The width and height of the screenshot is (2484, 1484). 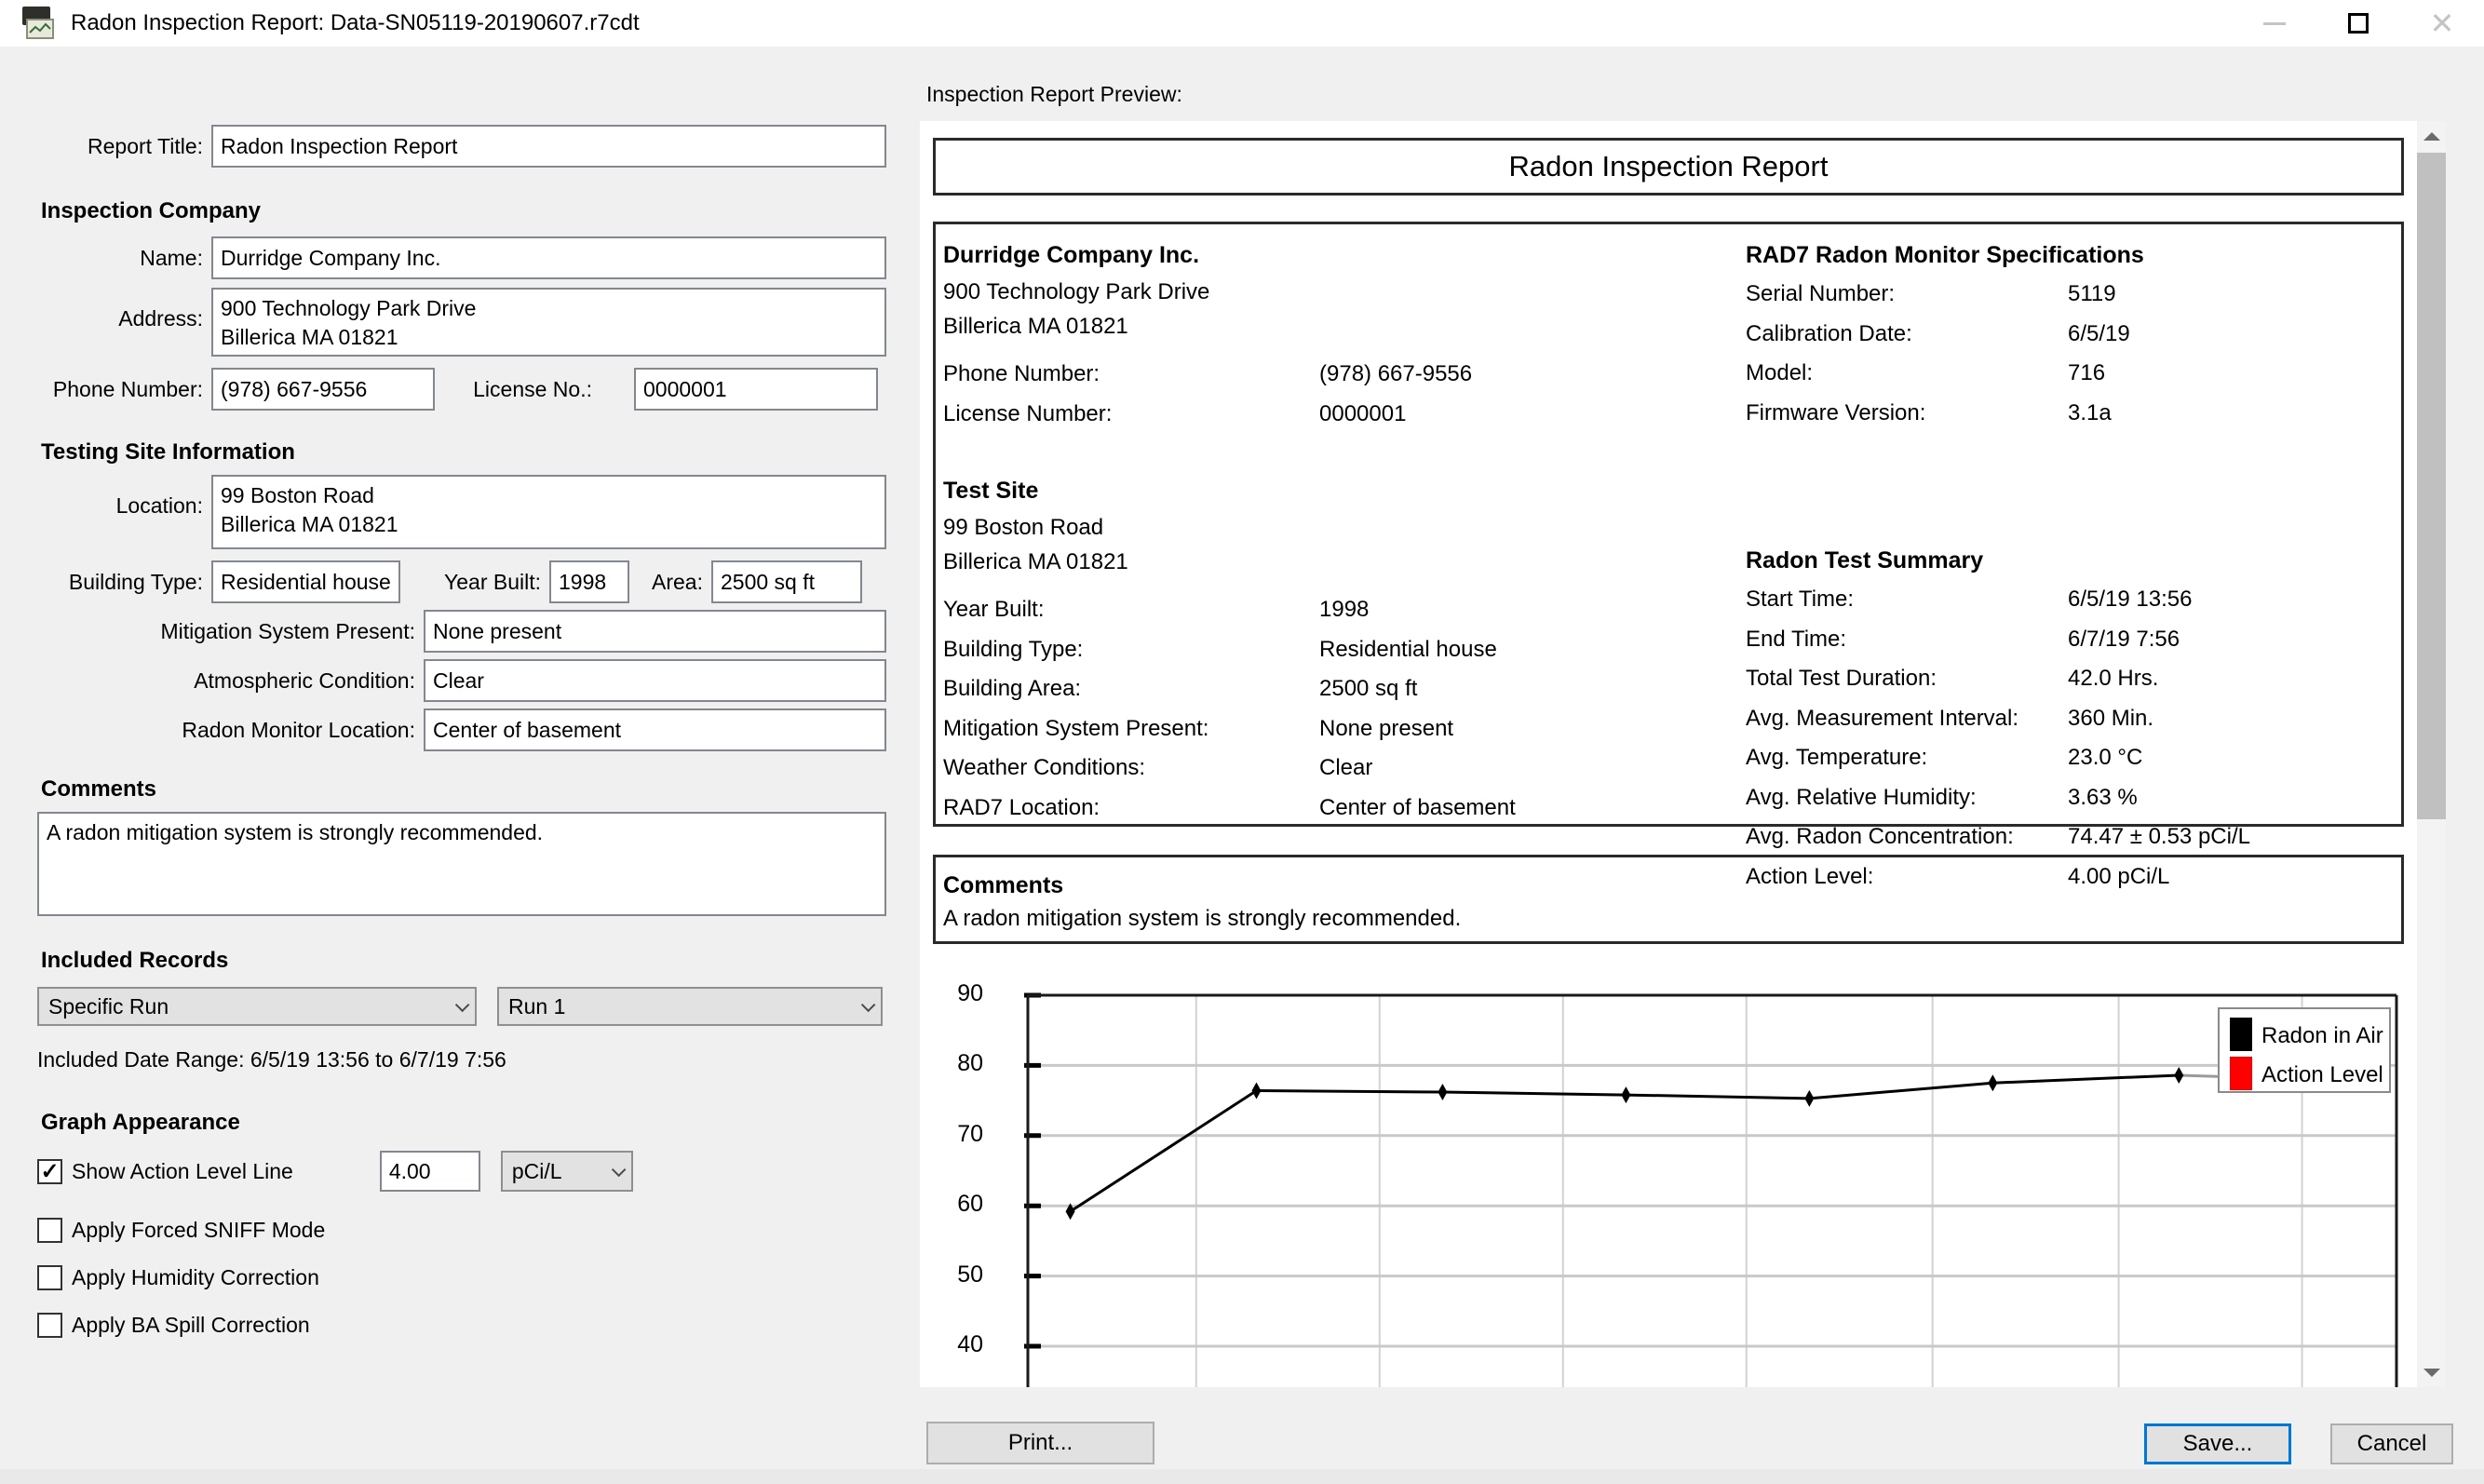 I want to click on report-title-input: Radon Inspection Report, so click(x=548, y=146).